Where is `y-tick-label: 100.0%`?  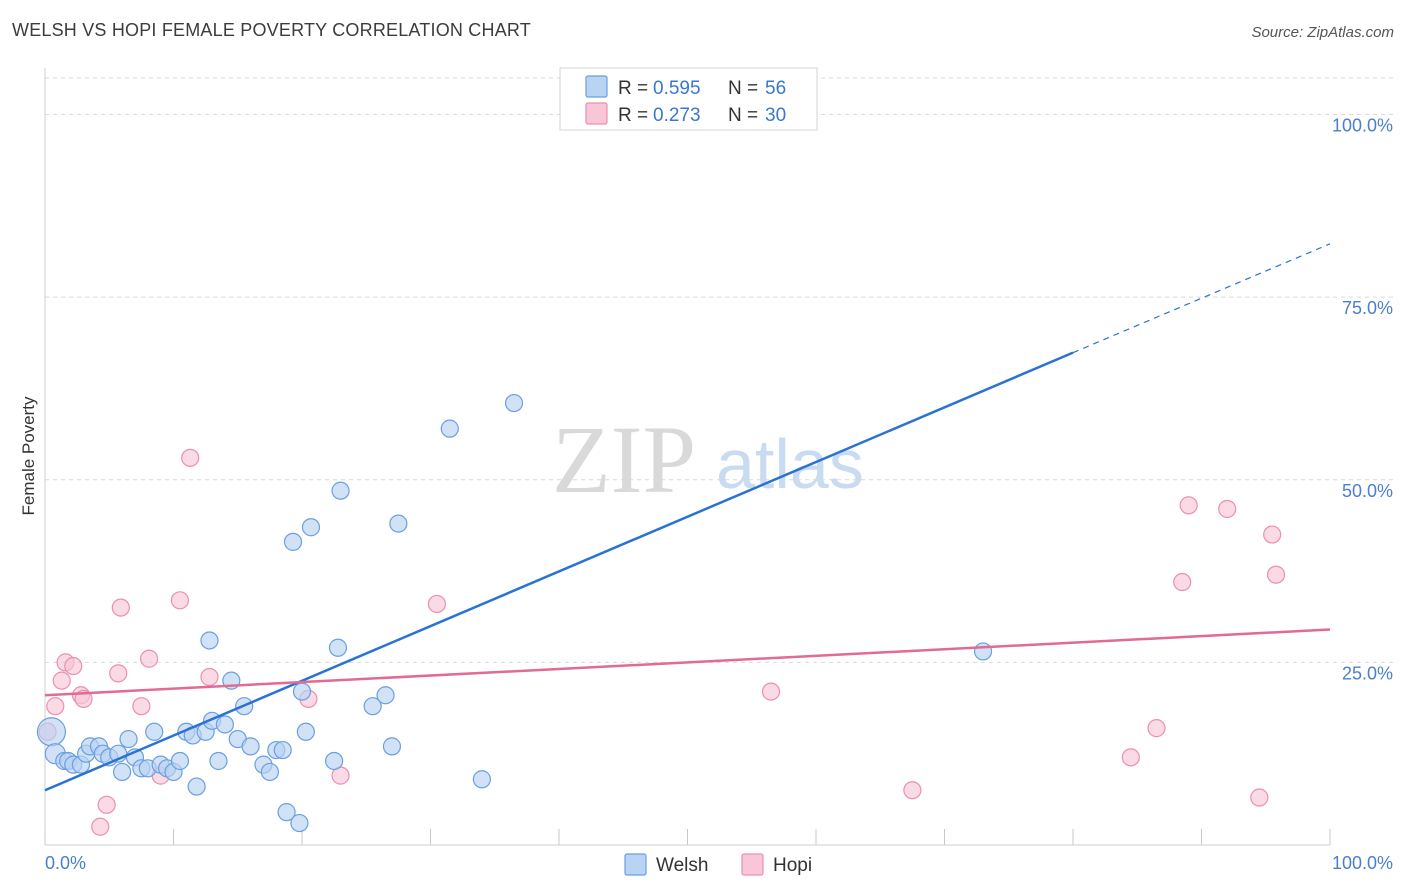
y-tick-label: 100.0% is located at coordinates (1362, 126).